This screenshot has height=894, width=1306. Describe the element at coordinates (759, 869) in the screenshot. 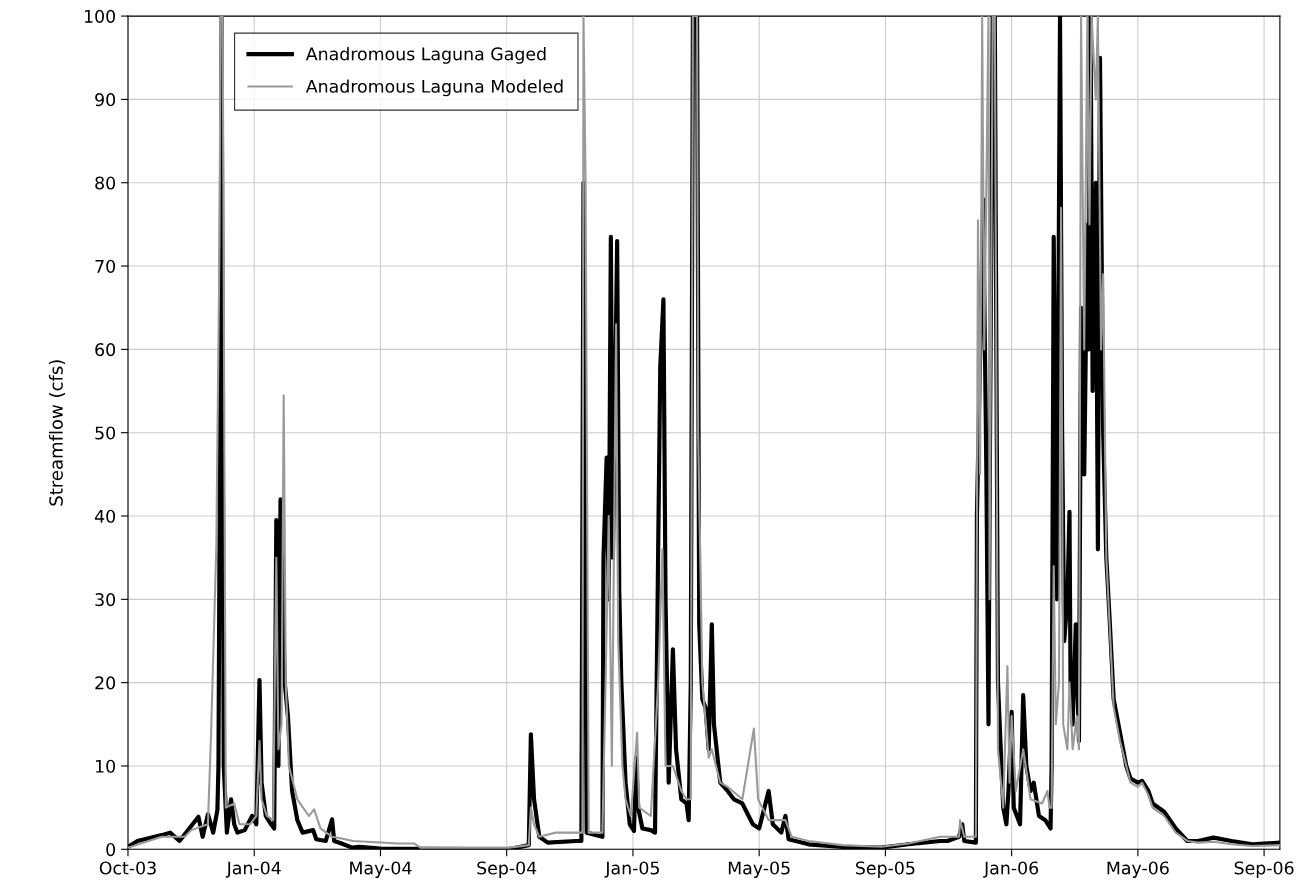

I see `x-tick-label: May-05` at that location.